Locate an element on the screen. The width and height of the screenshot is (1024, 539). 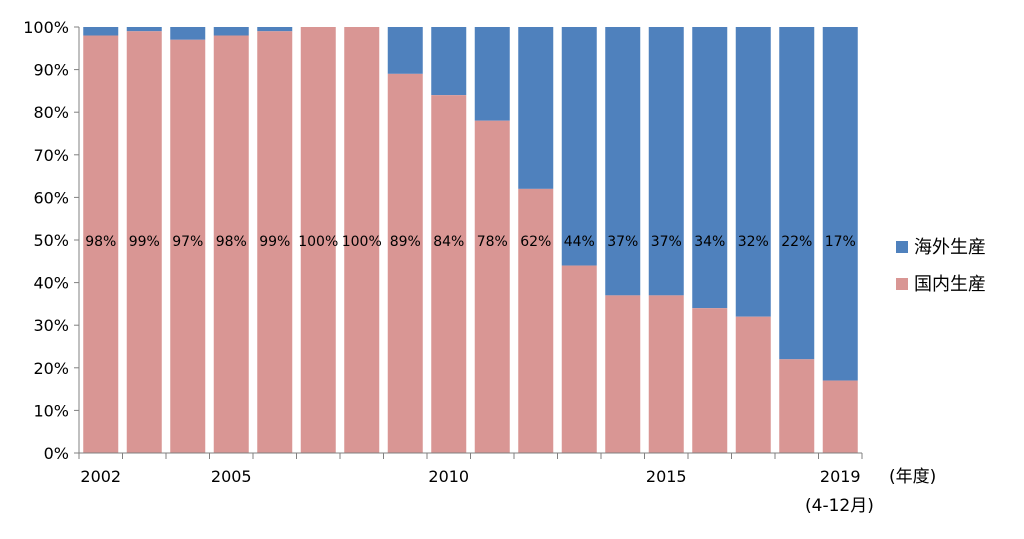
x-axis-note-label: (4-12月) is located at coordinates (839, 506).